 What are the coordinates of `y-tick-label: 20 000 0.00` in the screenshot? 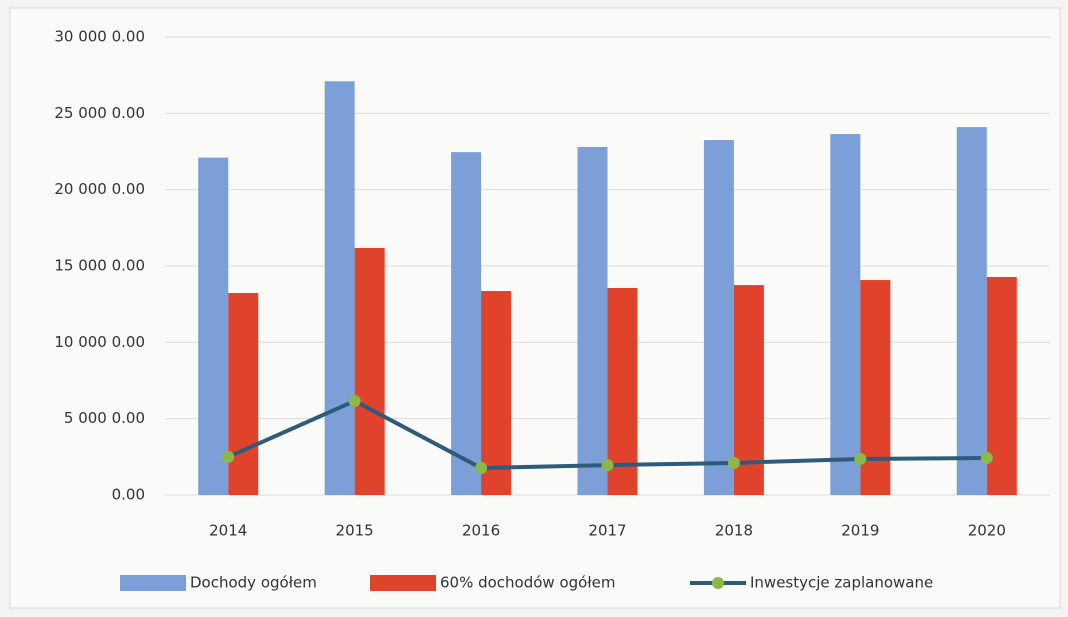 It's located at (99, 189).